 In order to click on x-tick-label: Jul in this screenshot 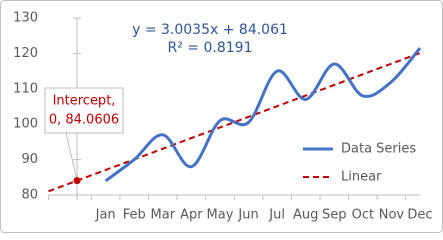, I will do `click(276, 215)`.